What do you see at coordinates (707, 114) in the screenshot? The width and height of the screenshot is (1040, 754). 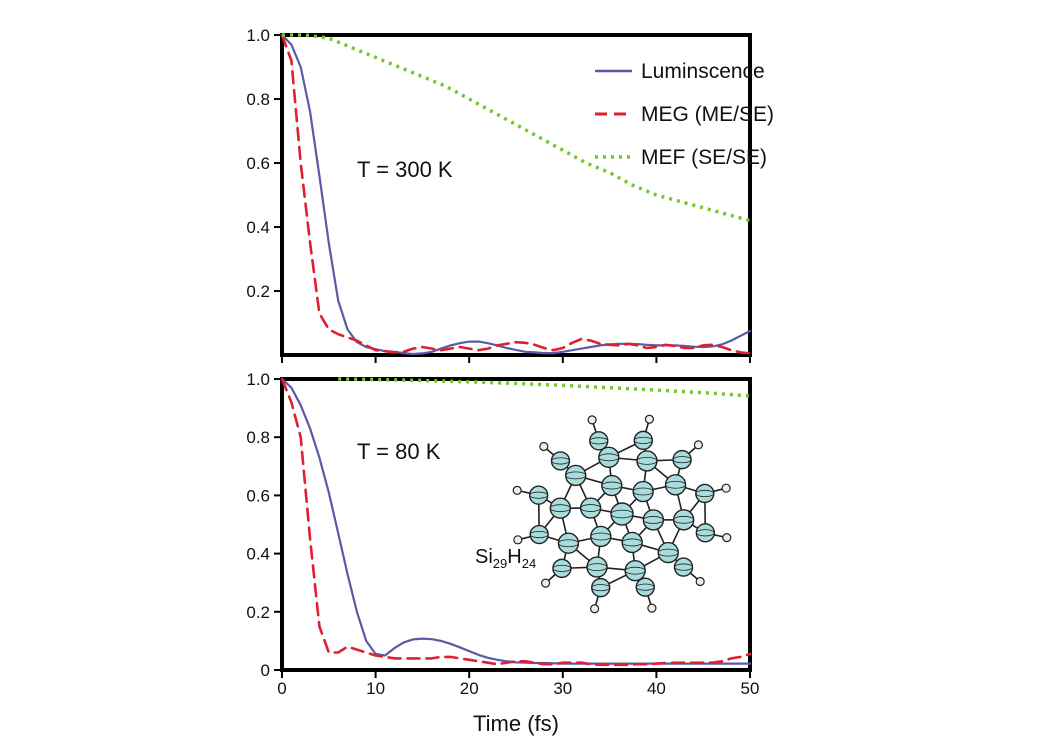 I see `legend-label-meg: MEG (ME/SE)` at bounding box center [707, 114].